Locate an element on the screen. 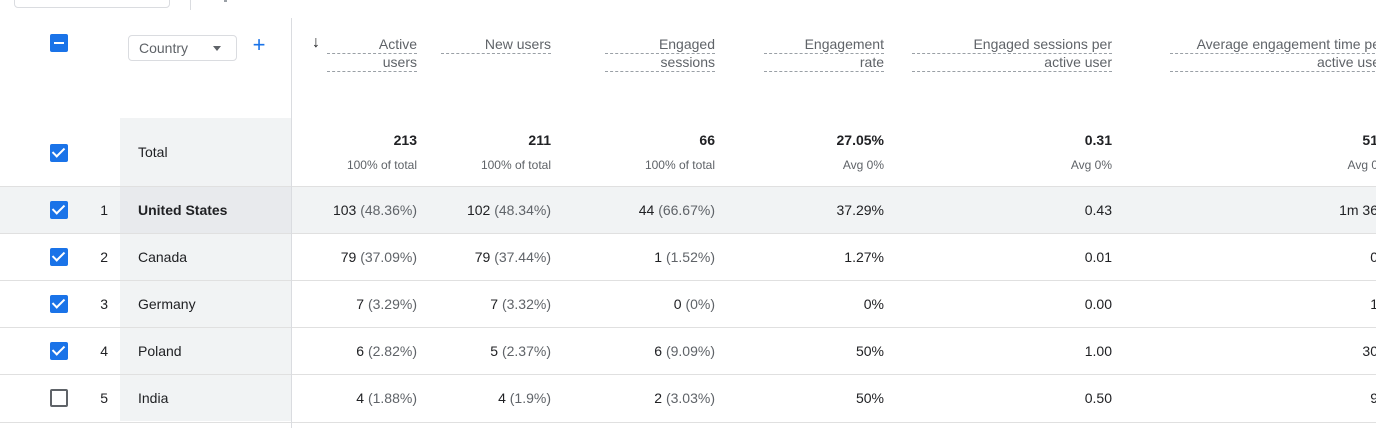 This screenshot has height=430, width=1376. row-number: 4 is located at coordinates (104, 351).